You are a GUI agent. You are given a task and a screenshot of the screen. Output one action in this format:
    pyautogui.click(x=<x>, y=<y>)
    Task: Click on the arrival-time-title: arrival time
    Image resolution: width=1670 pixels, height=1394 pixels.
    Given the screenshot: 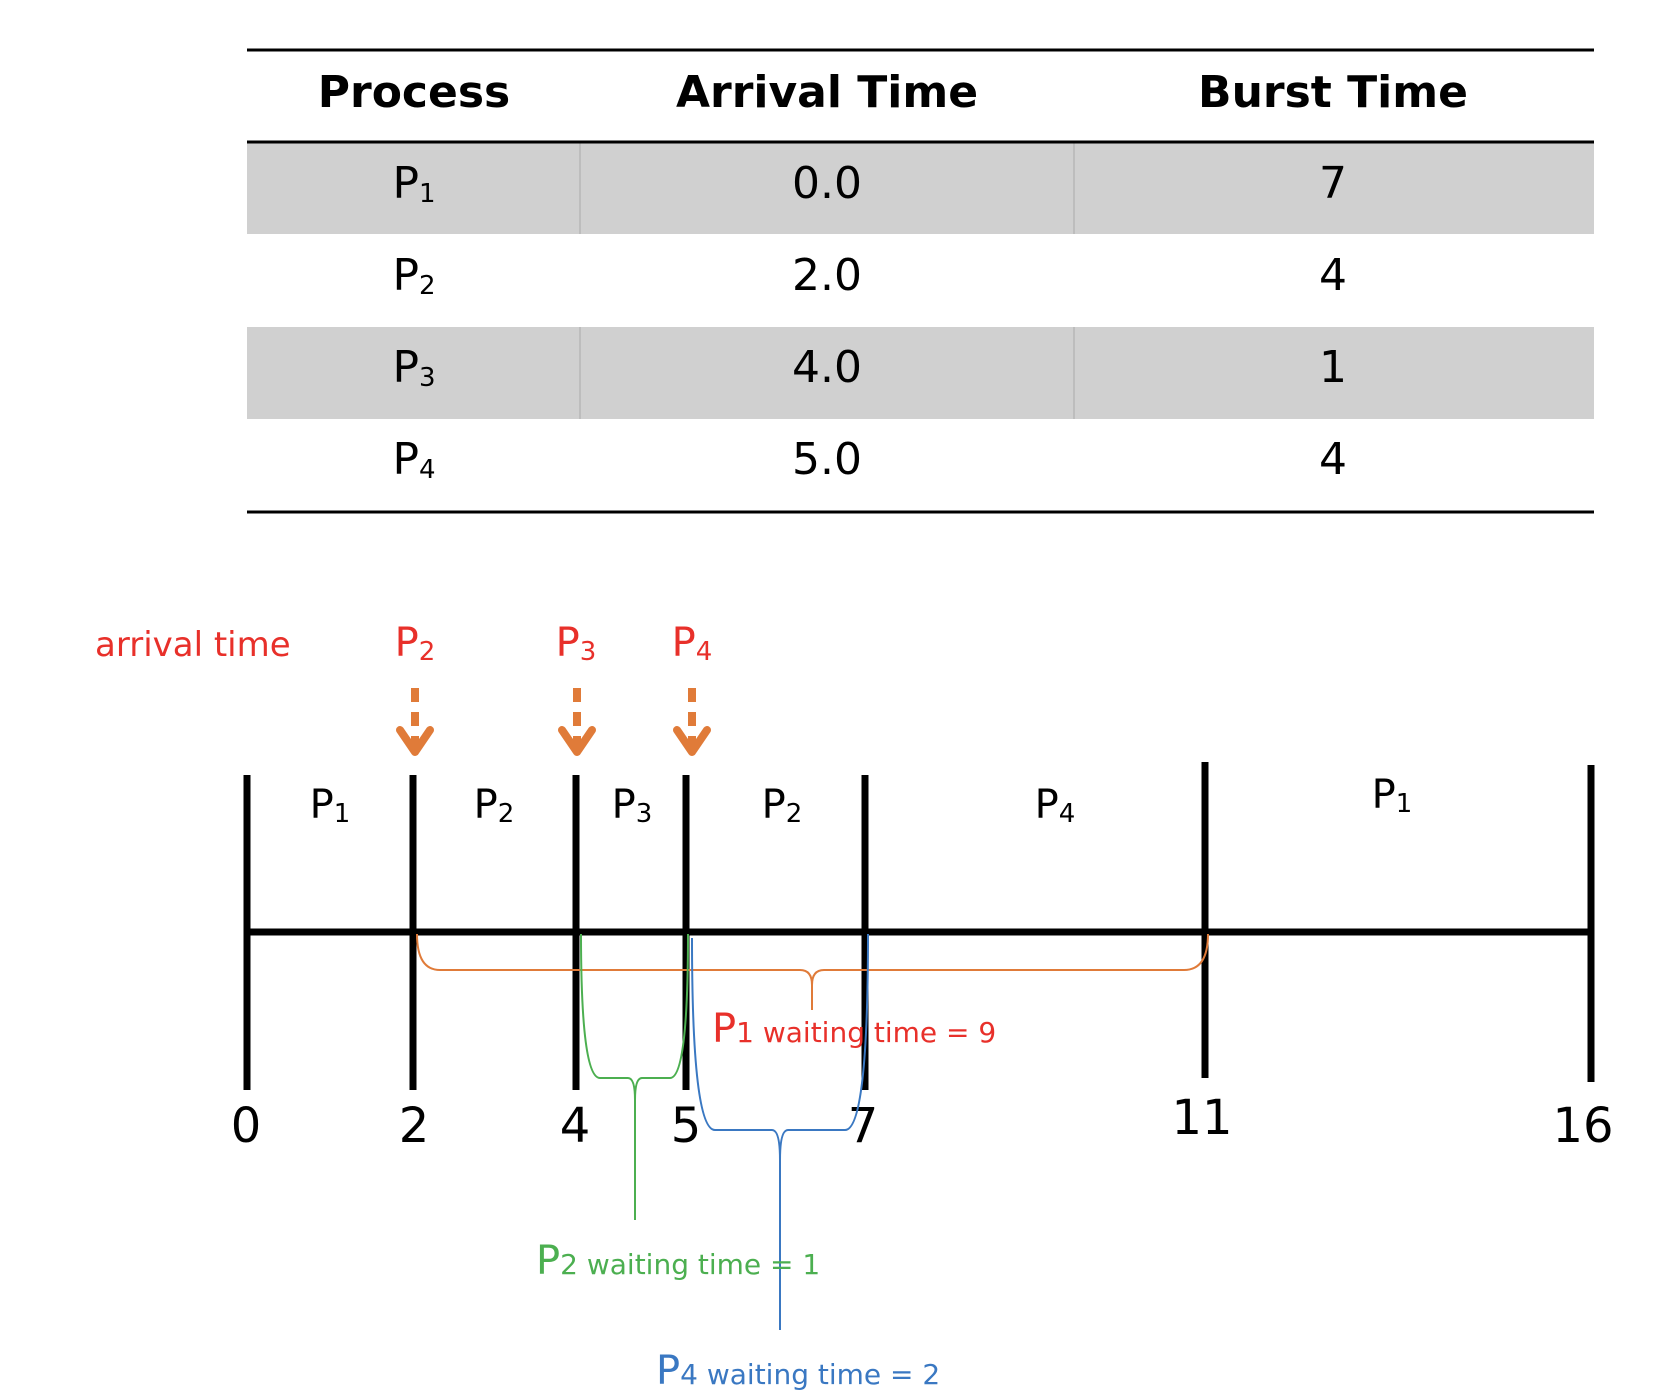 What is the action you would take?
    pyautogui.click(x=193, y=645)
    